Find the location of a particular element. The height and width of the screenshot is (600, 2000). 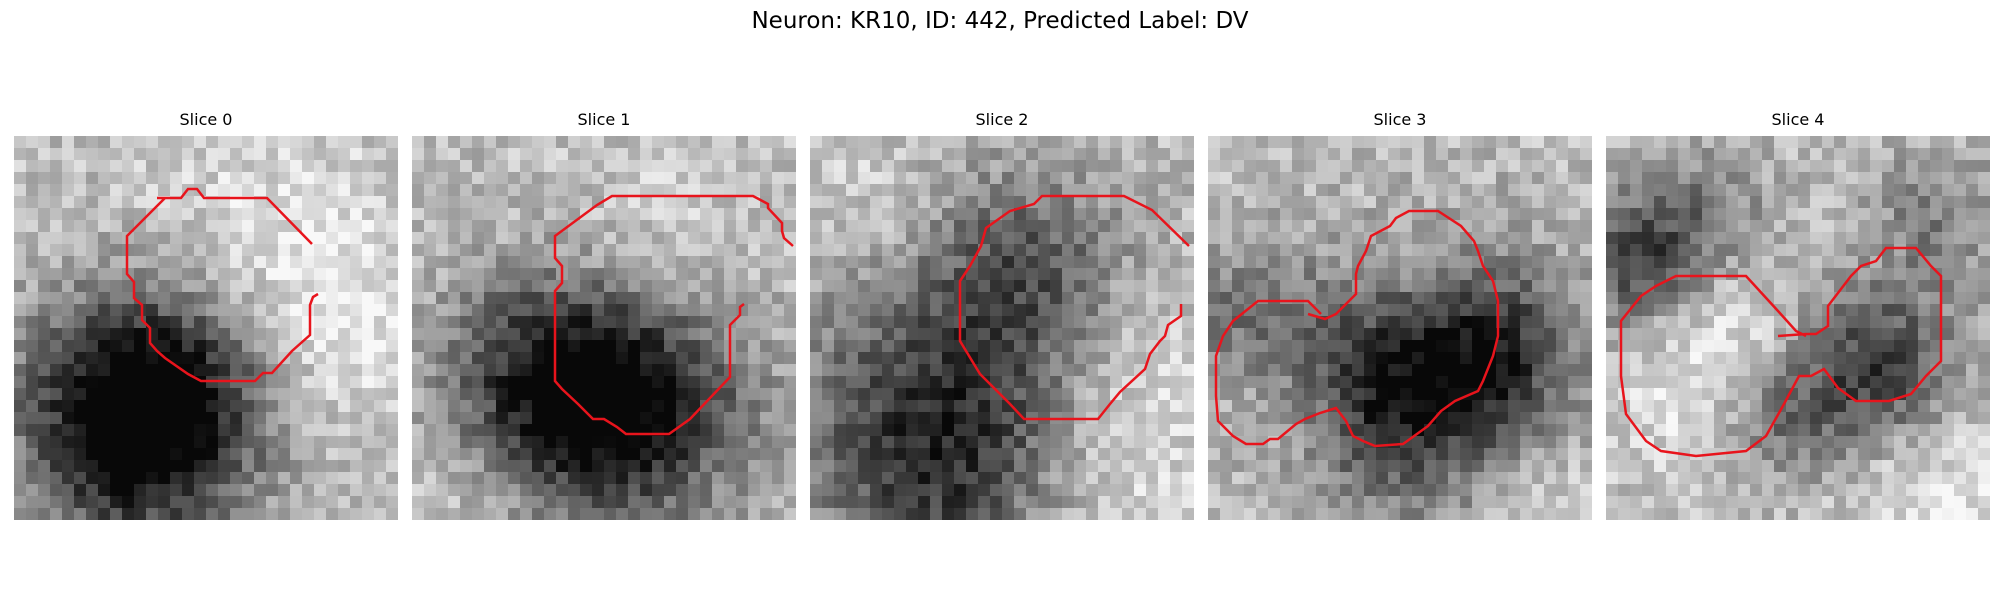

slice-title-4: Slice 4 is located at coordinates (1798, 119).